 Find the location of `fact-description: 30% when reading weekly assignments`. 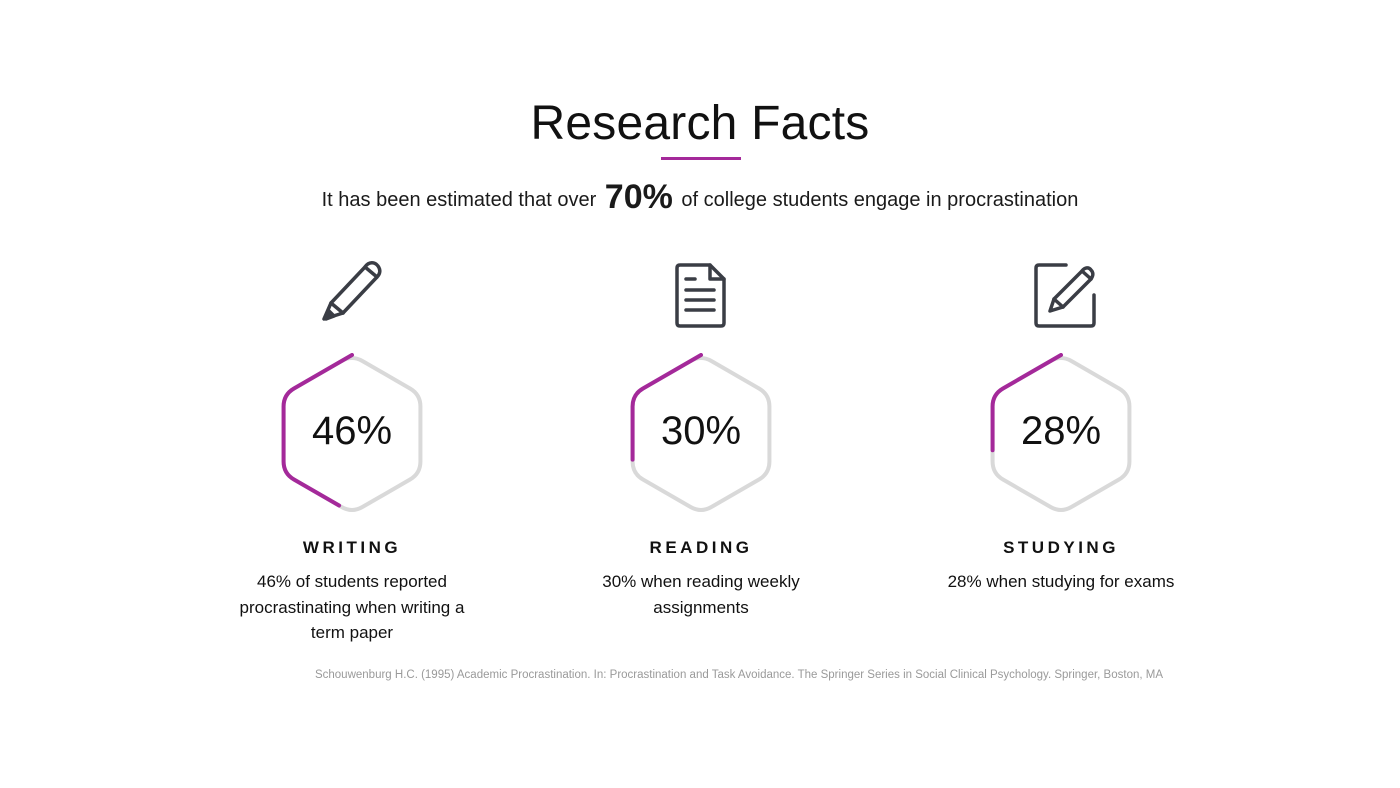

fact-description: 30% when reading weekly assignments is located at coordinates (701, 594).